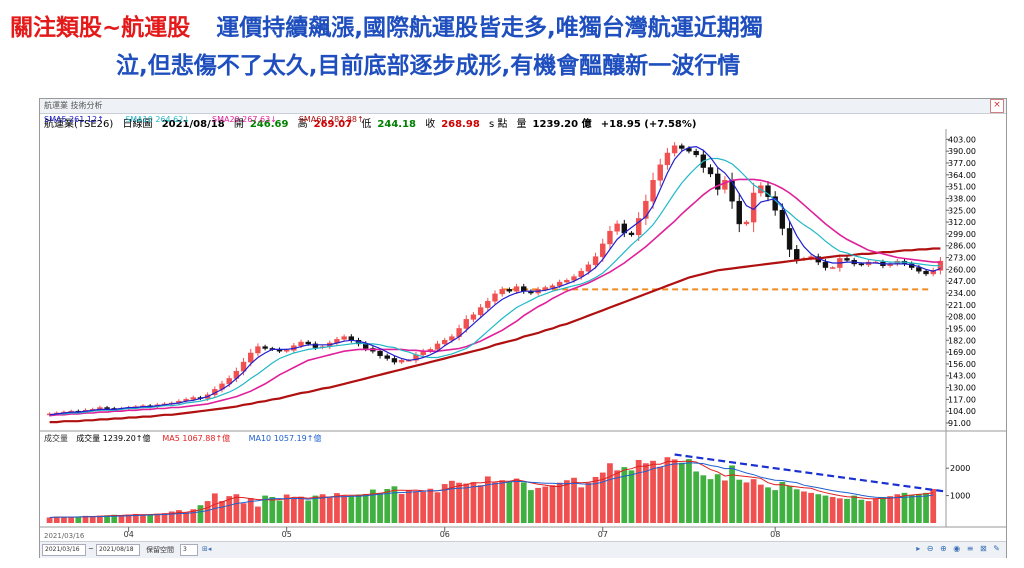 The width and height of the screenshot is (1024, 568). What do you see at coordinates (962, 246) in the screenshot?
I see `price-tick-label: 286.00` at bounding box center [962, 246].